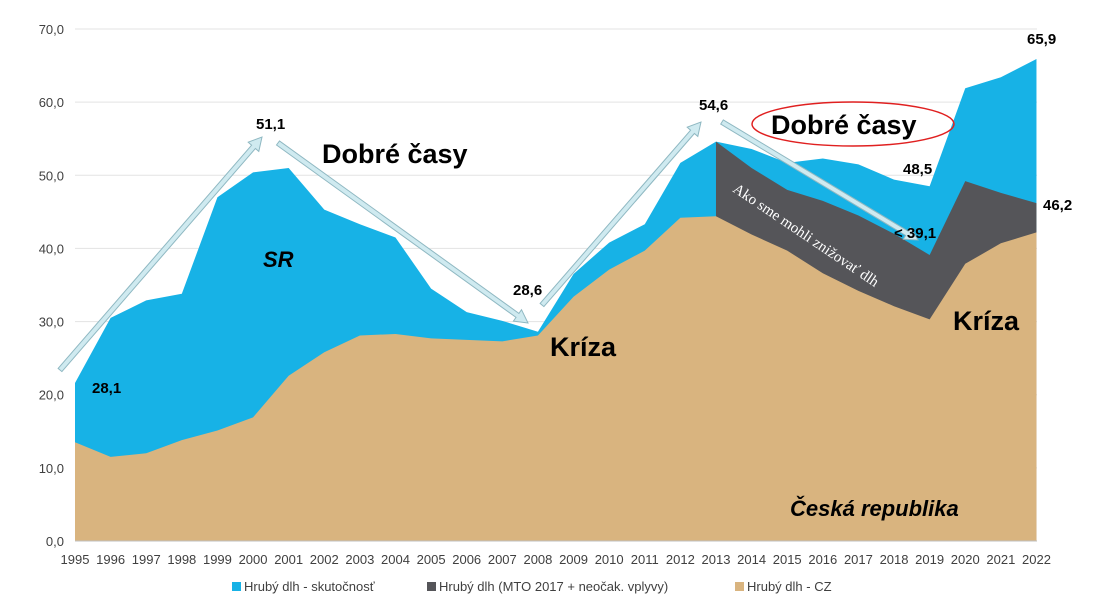 The width and height of the screenshot is (1103, 605). Describe the element at coordinates (51, 468) in the screenshot. I see `y-tick-label: 10,0` at that location.